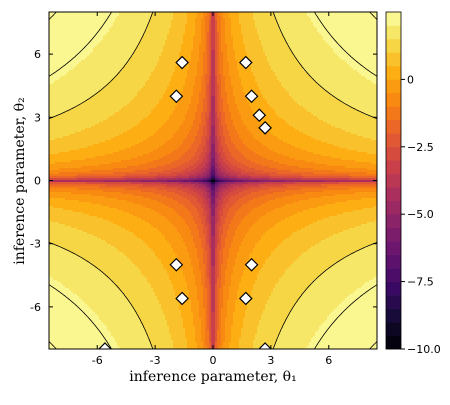  I want to click on y-tick-label: 6, so click(37, 54).